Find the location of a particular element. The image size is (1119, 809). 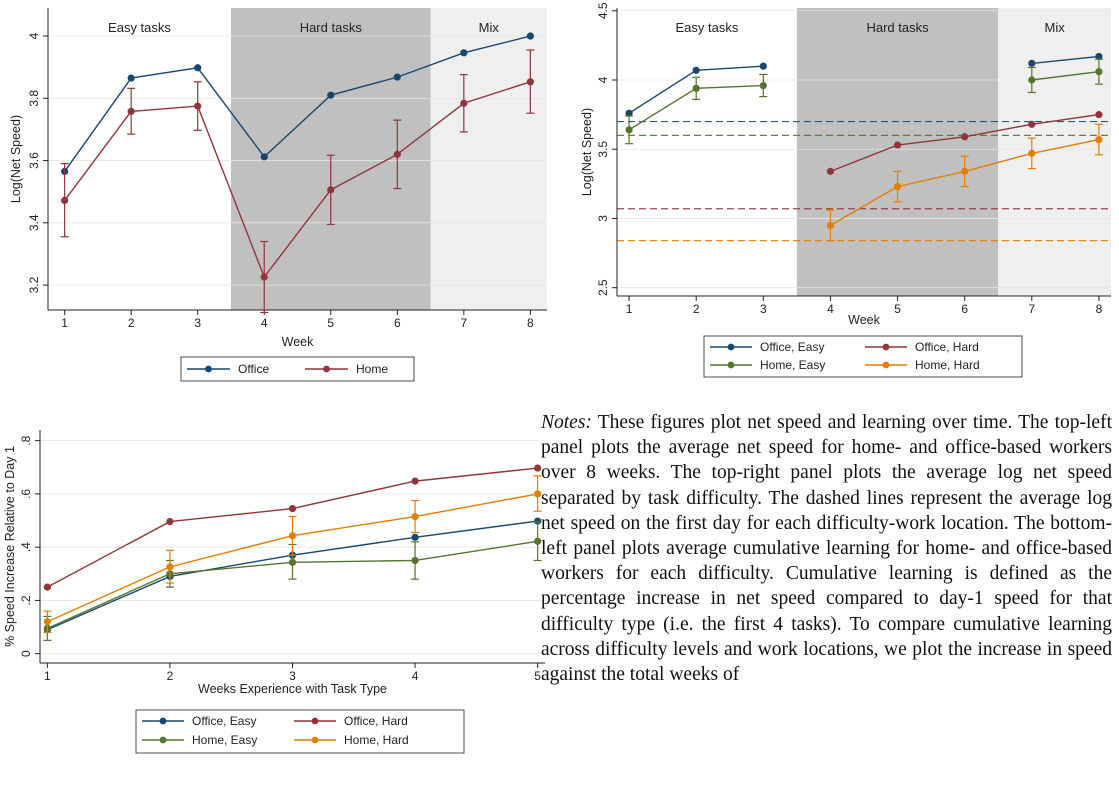

y-tick-label: .6 is located at coordinates (26, 494).